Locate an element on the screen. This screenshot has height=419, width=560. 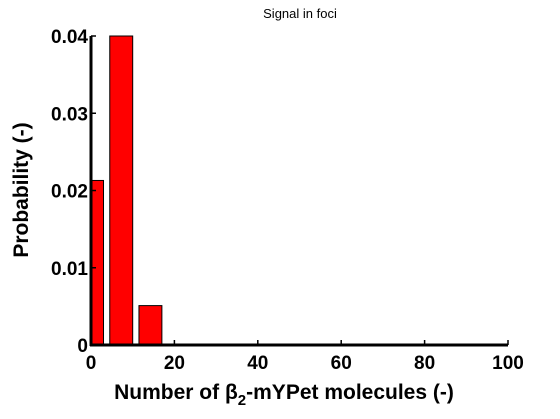
y-tick-label-4: 0.04 is located at coordinates (69, 37).